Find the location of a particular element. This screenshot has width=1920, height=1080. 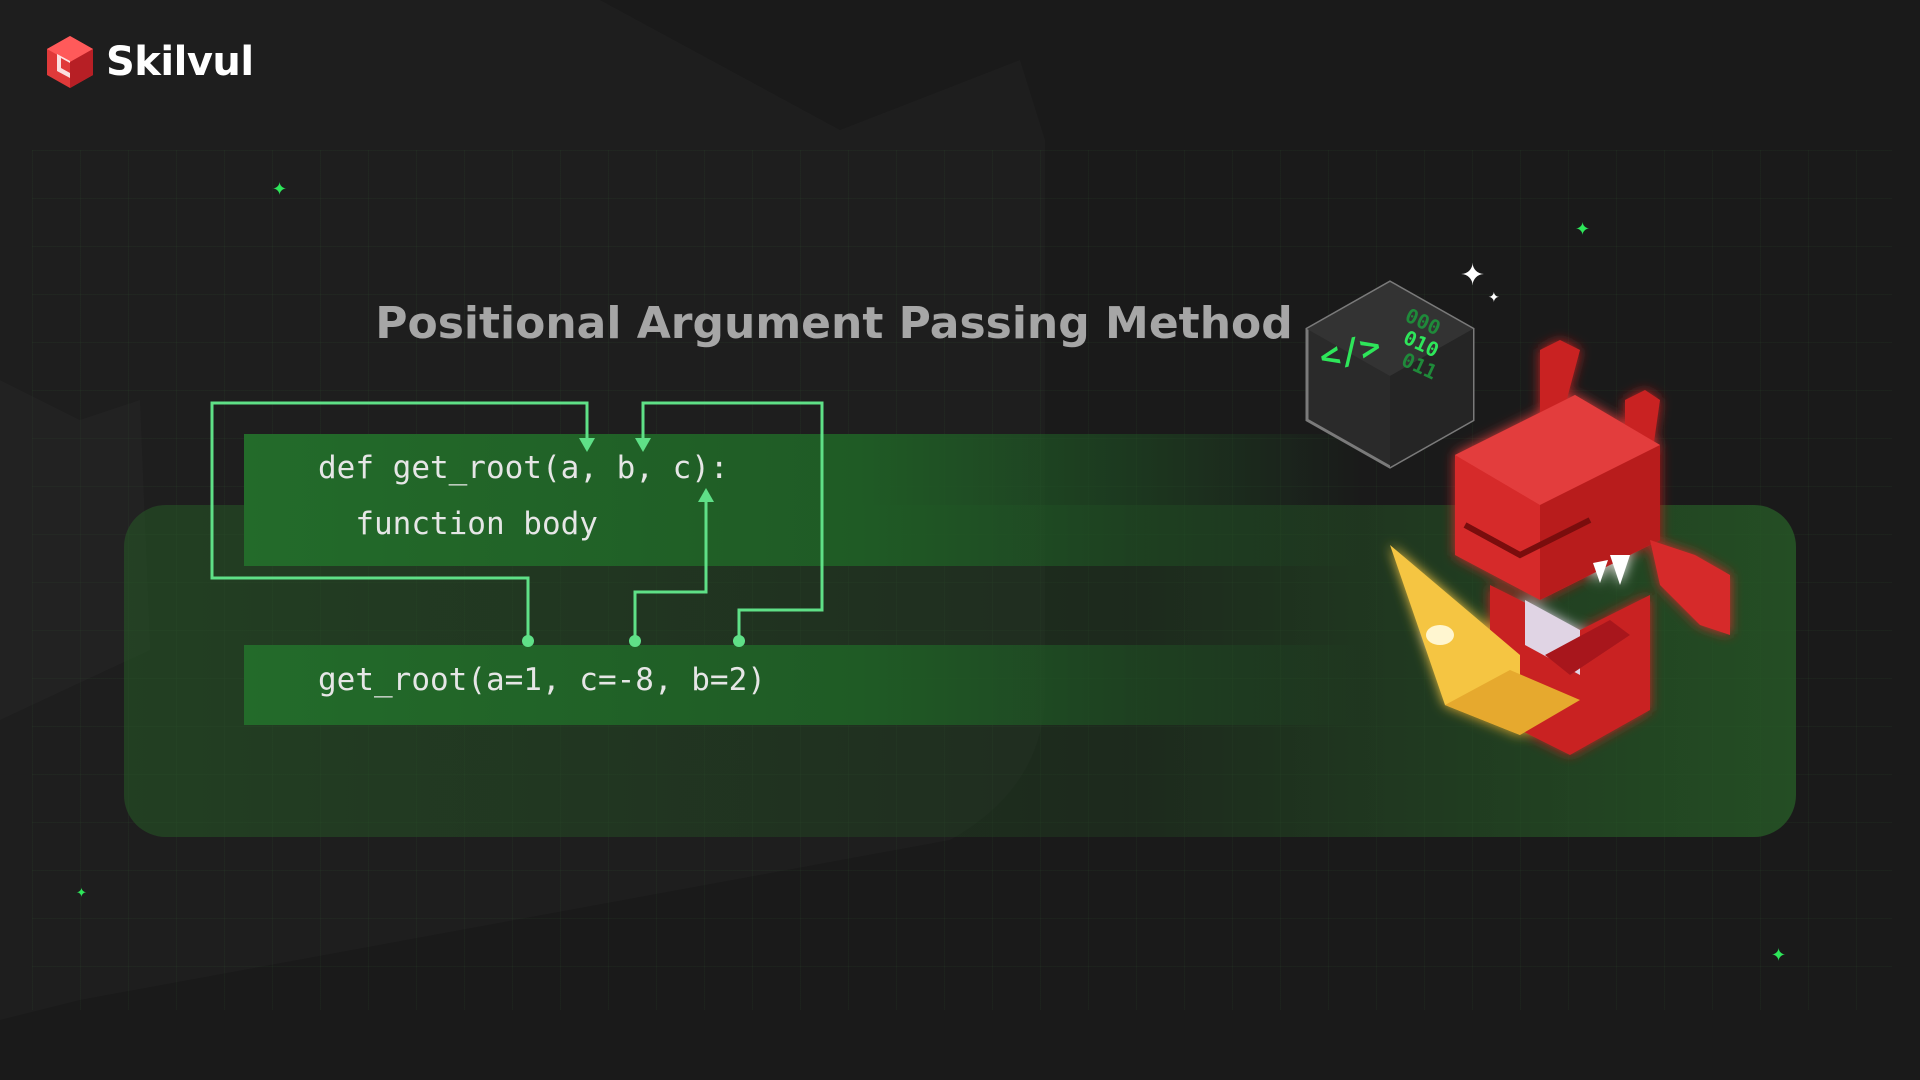

connector-c is located at coordinates (670, 569).